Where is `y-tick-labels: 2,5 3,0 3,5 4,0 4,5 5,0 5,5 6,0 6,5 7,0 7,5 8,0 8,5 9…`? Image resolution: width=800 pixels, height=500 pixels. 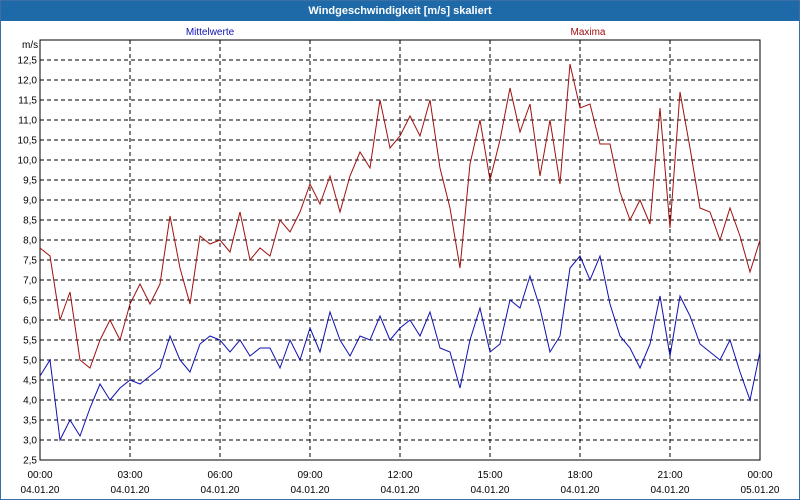 y-tick-labels: 2,5 3,0 3,5 4,0 4,5 5,0 5,5 6,0 6,5 7,0 7,5 8,0 8,5 9… is located at coordinates (28, 261).